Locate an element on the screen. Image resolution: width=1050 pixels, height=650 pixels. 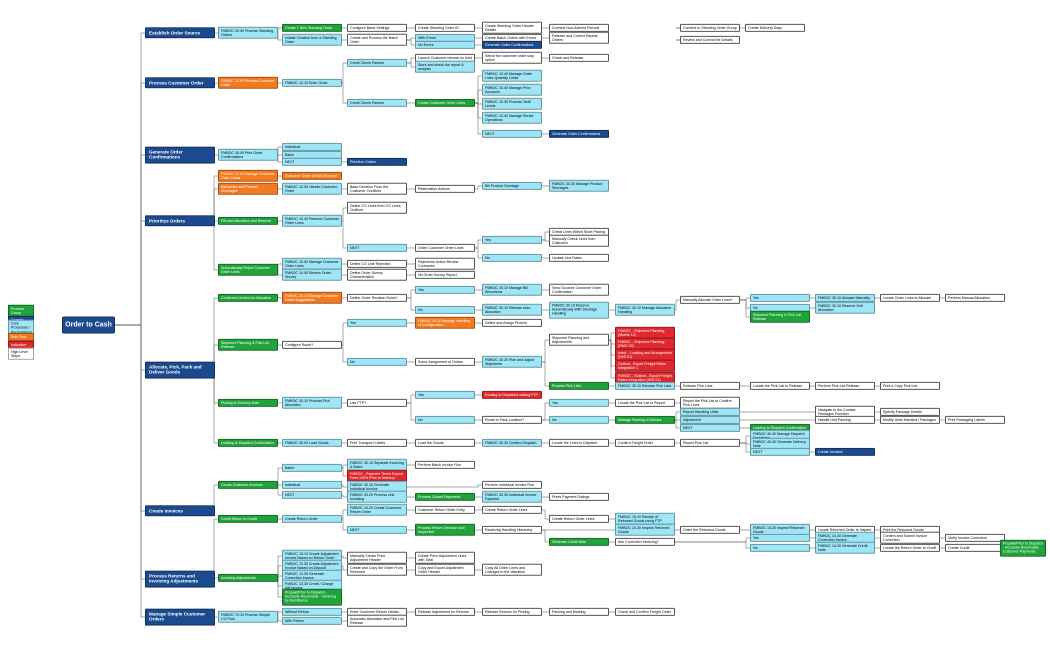
process-node: Create Return Order is located at coordinates (312, 519).